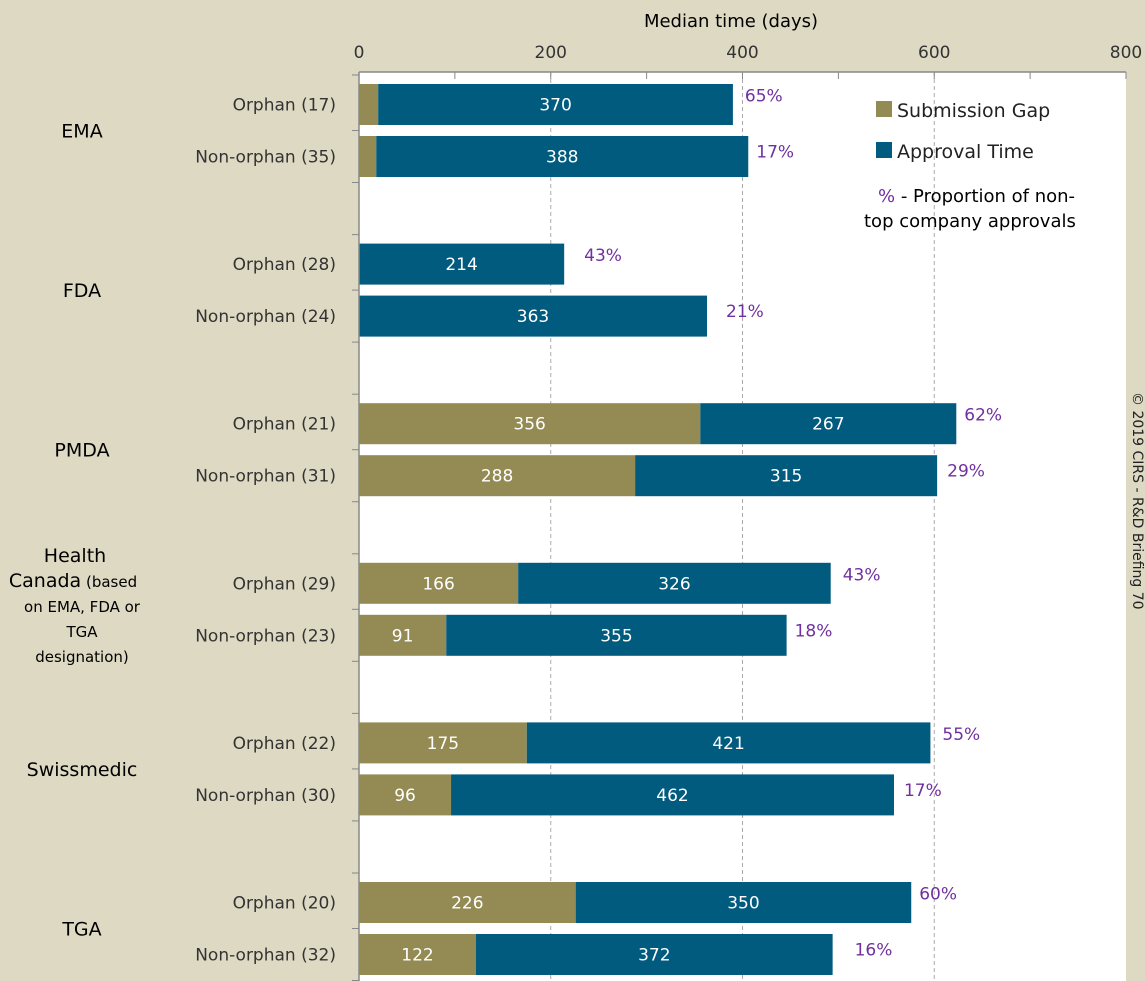 The height and width of the screenshot is (981, 1145). Describe the element at coordinates (265, 796) in the screenshot. I see `row-label: Non-orphan (30)` at that location.